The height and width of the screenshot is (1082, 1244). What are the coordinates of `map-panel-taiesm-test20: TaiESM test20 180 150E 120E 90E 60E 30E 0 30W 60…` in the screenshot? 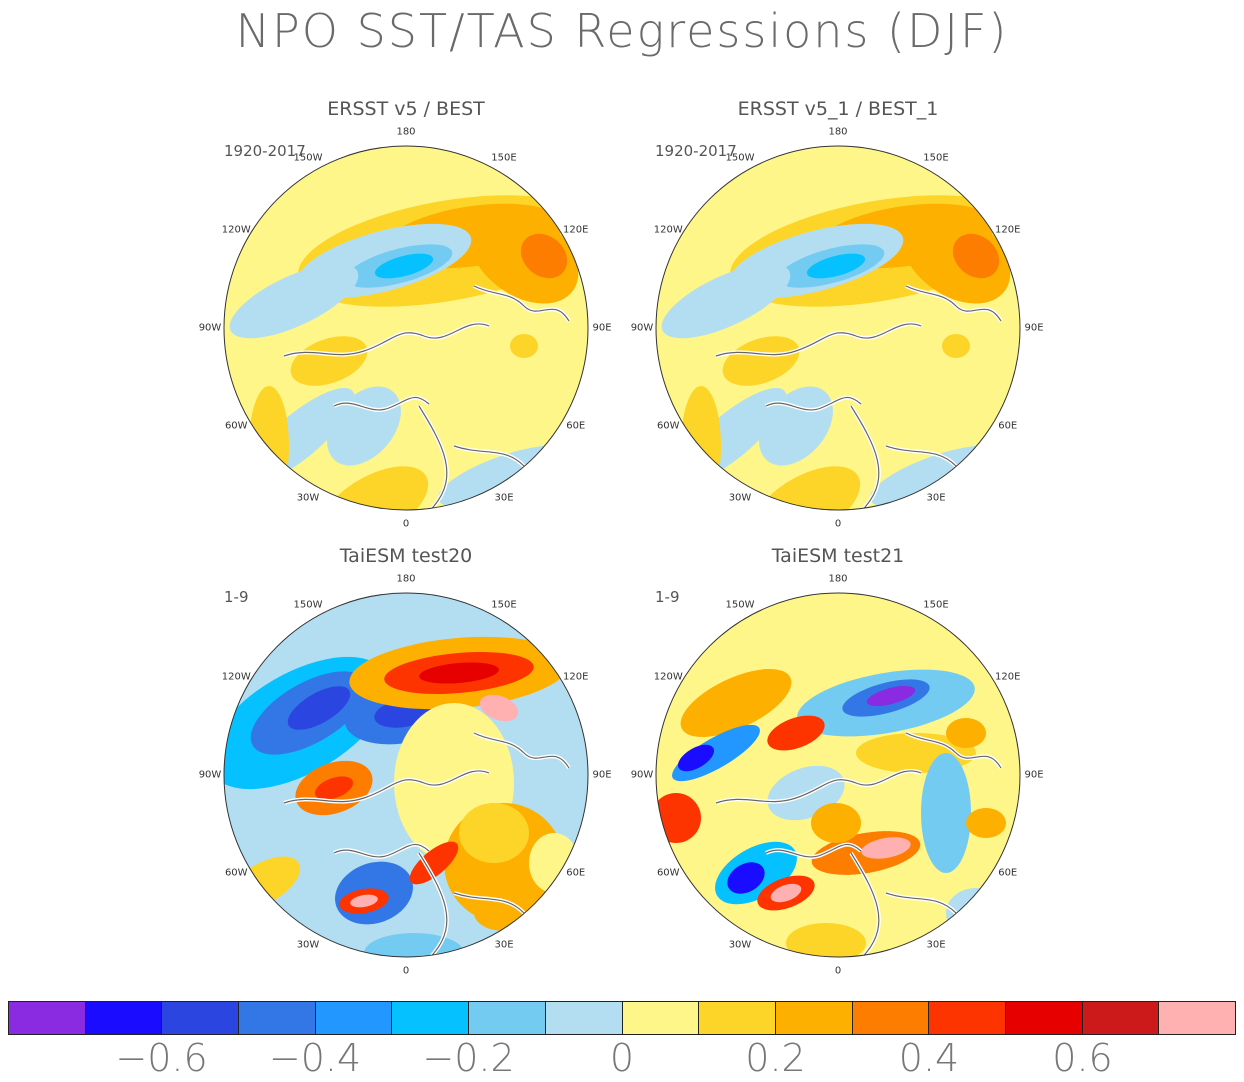 It's located at (406, 761).